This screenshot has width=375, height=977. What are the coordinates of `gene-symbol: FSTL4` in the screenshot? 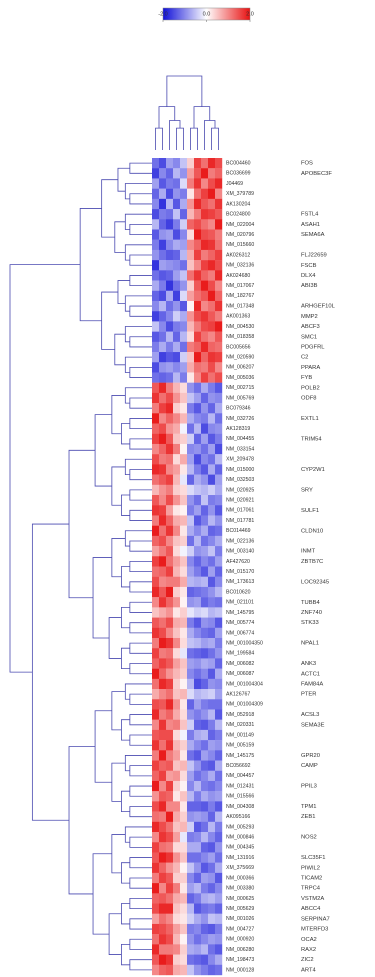 It's located at (310, 215).